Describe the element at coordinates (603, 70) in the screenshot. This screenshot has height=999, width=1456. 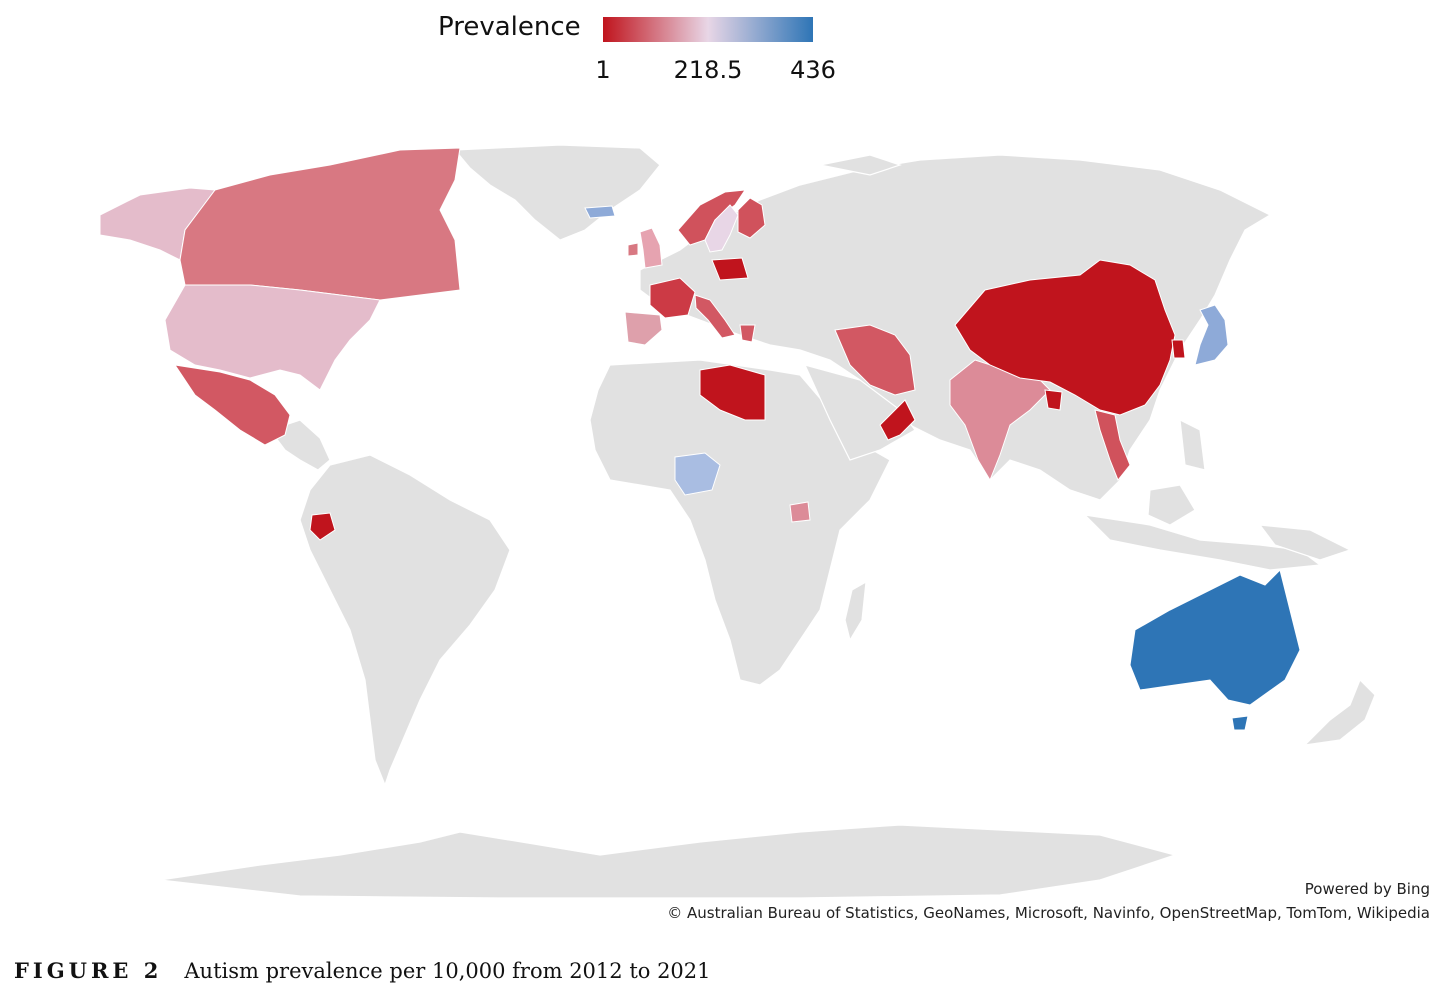
I see `legend-min-label: 1` at that location.